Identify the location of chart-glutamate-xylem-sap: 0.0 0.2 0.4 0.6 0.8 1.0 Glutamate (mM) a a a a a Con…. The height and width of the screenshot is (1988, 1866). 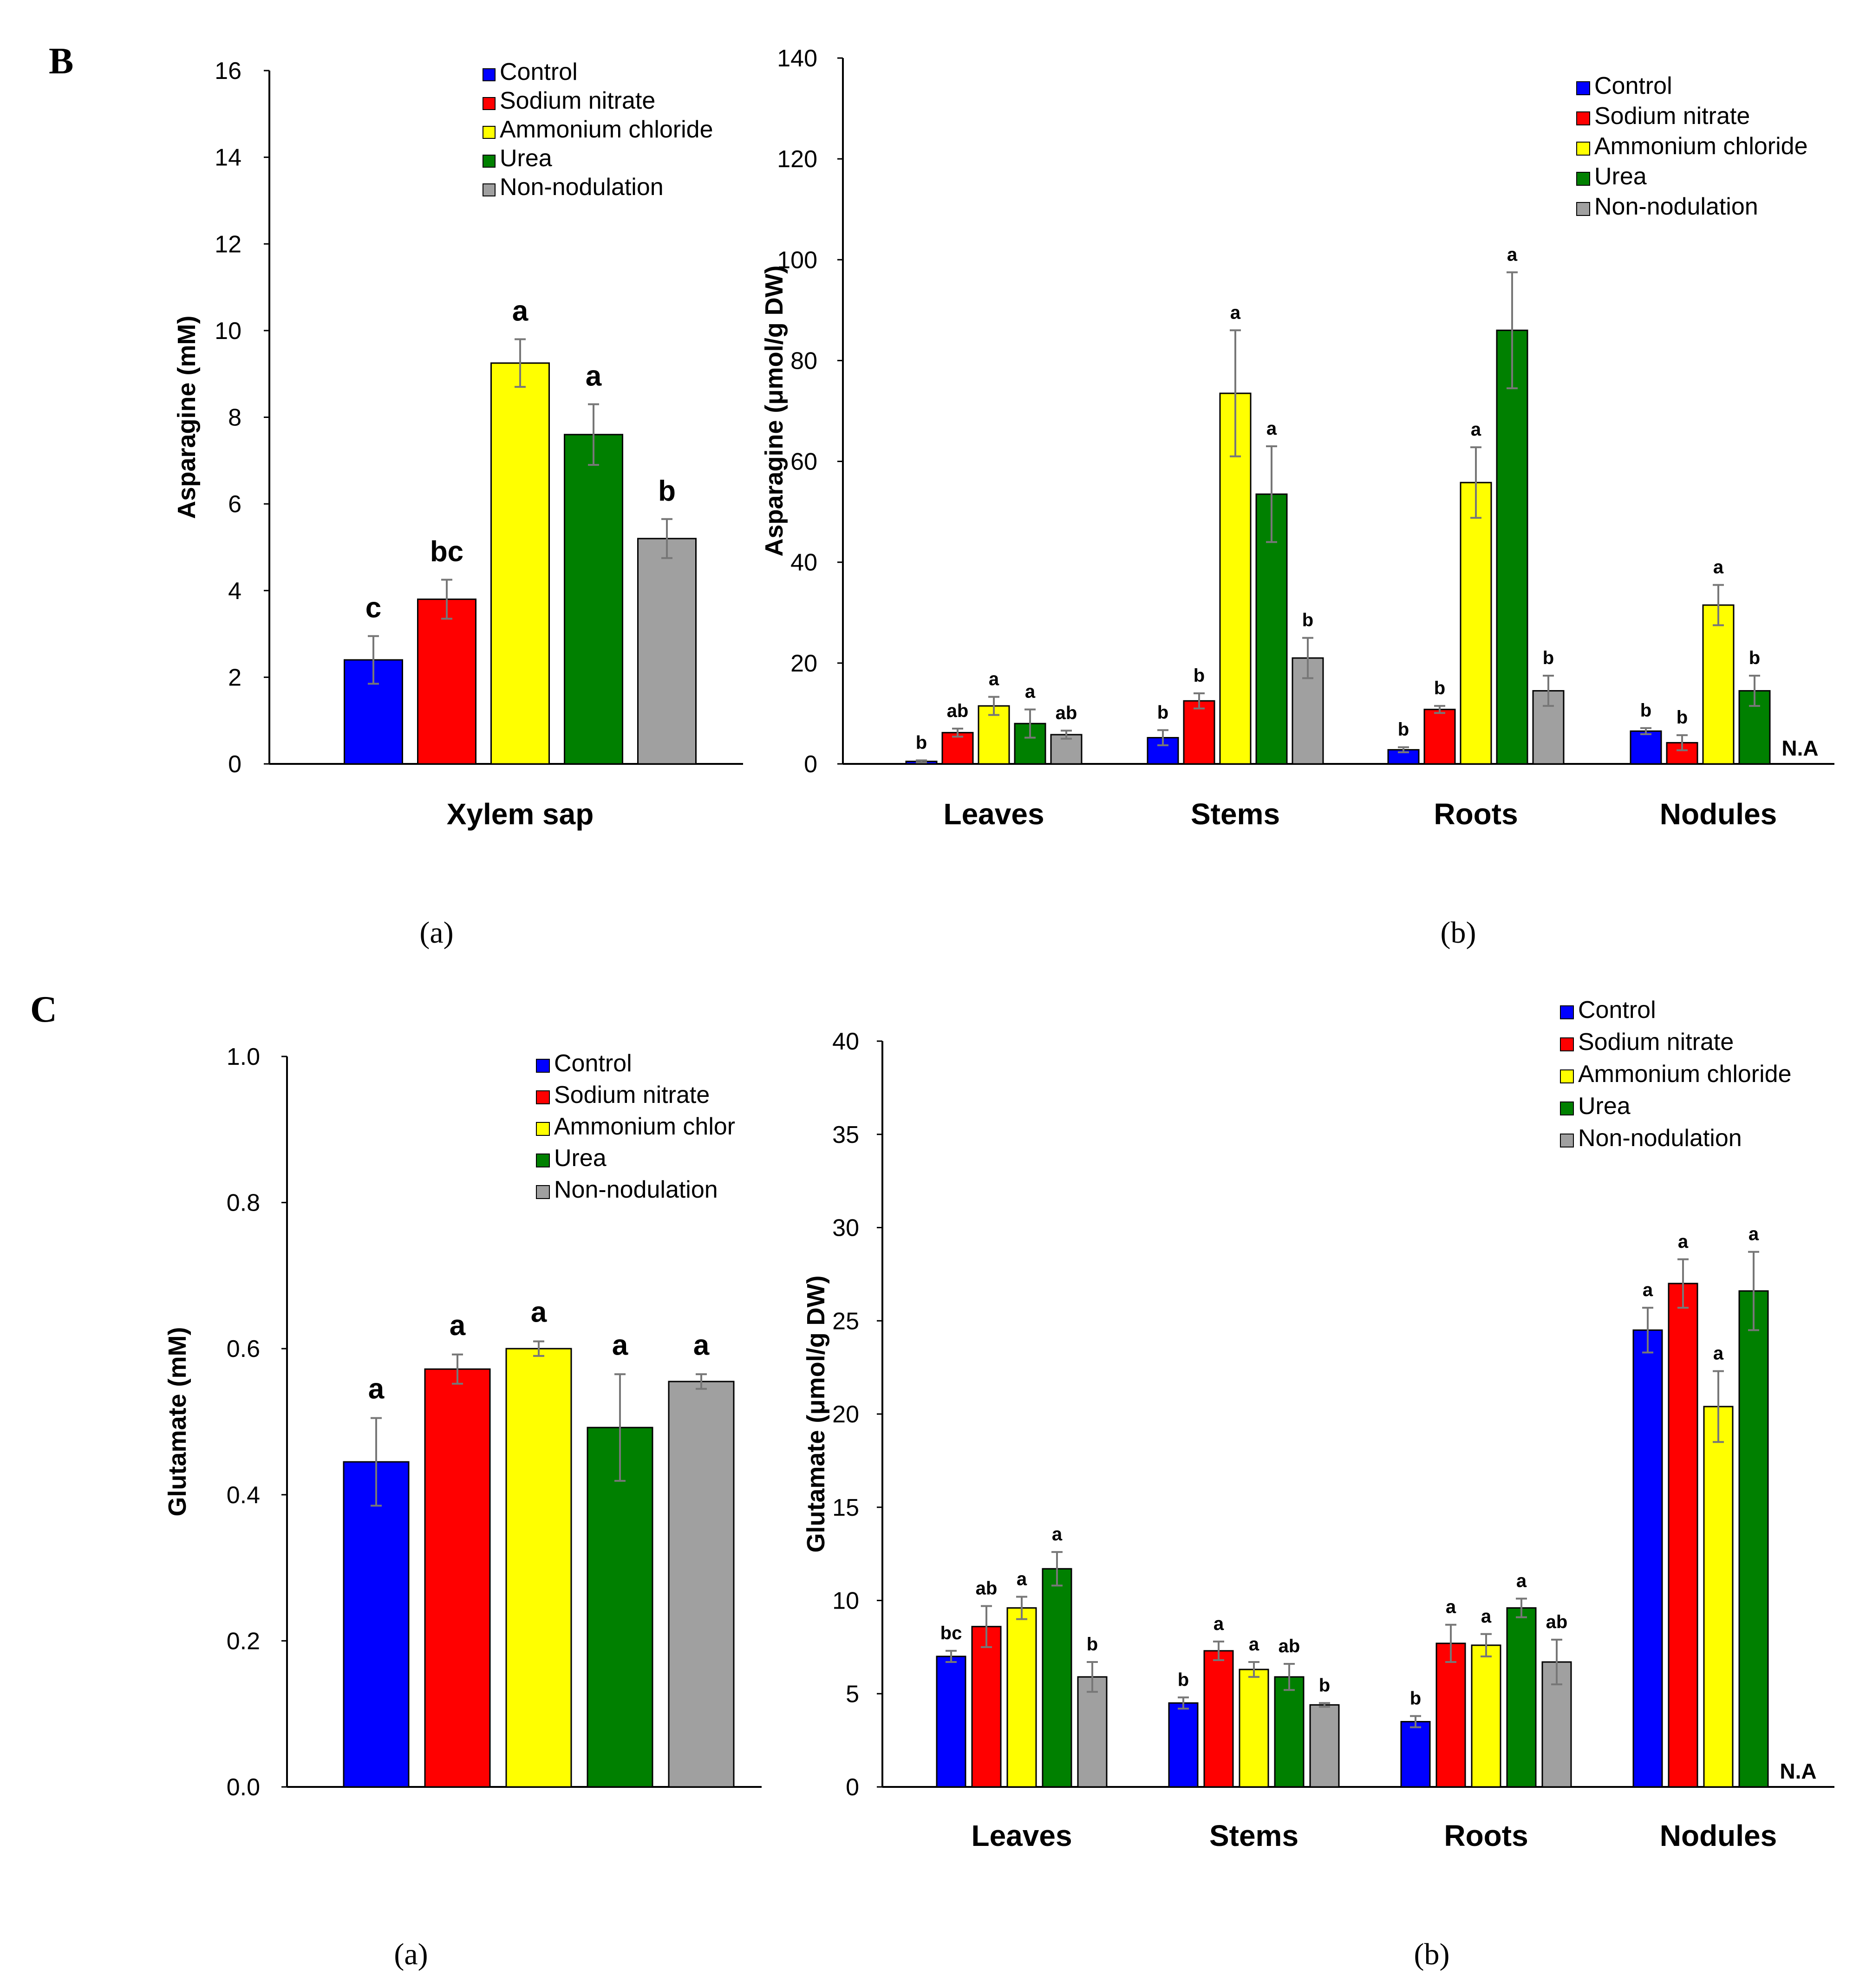
(463, 1507).